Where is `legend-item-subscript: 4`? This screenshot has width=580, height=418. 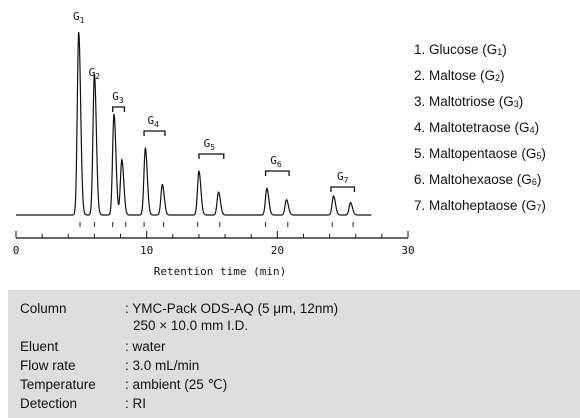 legend-item-subscript: 4 is located at coordinates (532, 130).